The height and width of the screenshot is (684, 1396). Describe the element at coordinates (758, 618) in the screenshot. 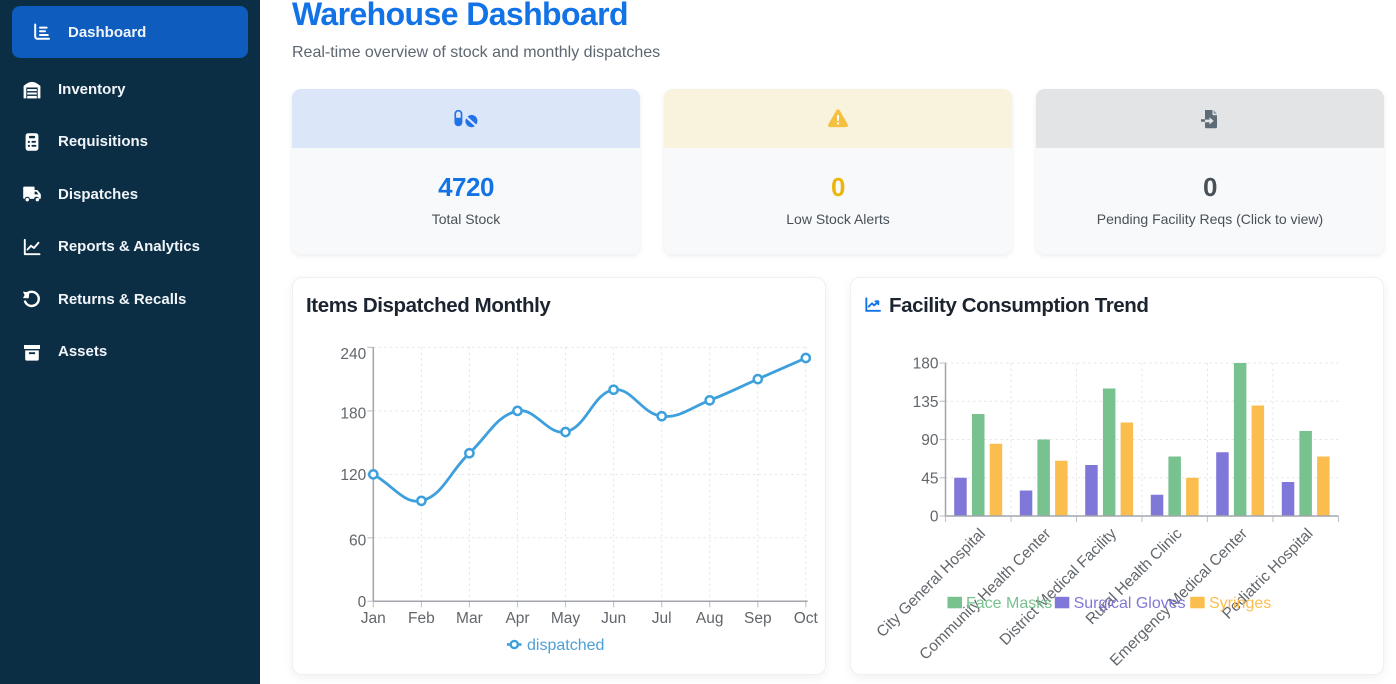

I see `svg-text: Sep` at that location.